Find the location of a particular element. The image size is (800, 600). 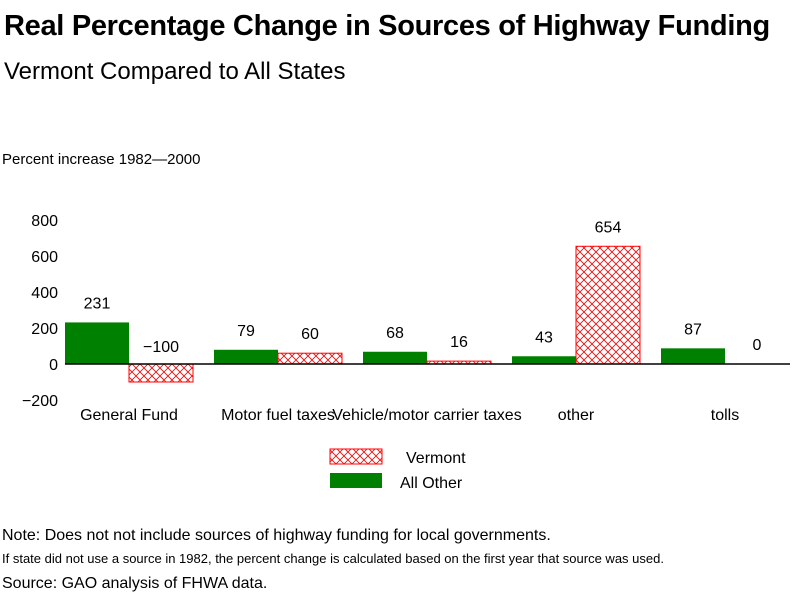

data-label-all-other: 79 is located at coordinates (246, 331).